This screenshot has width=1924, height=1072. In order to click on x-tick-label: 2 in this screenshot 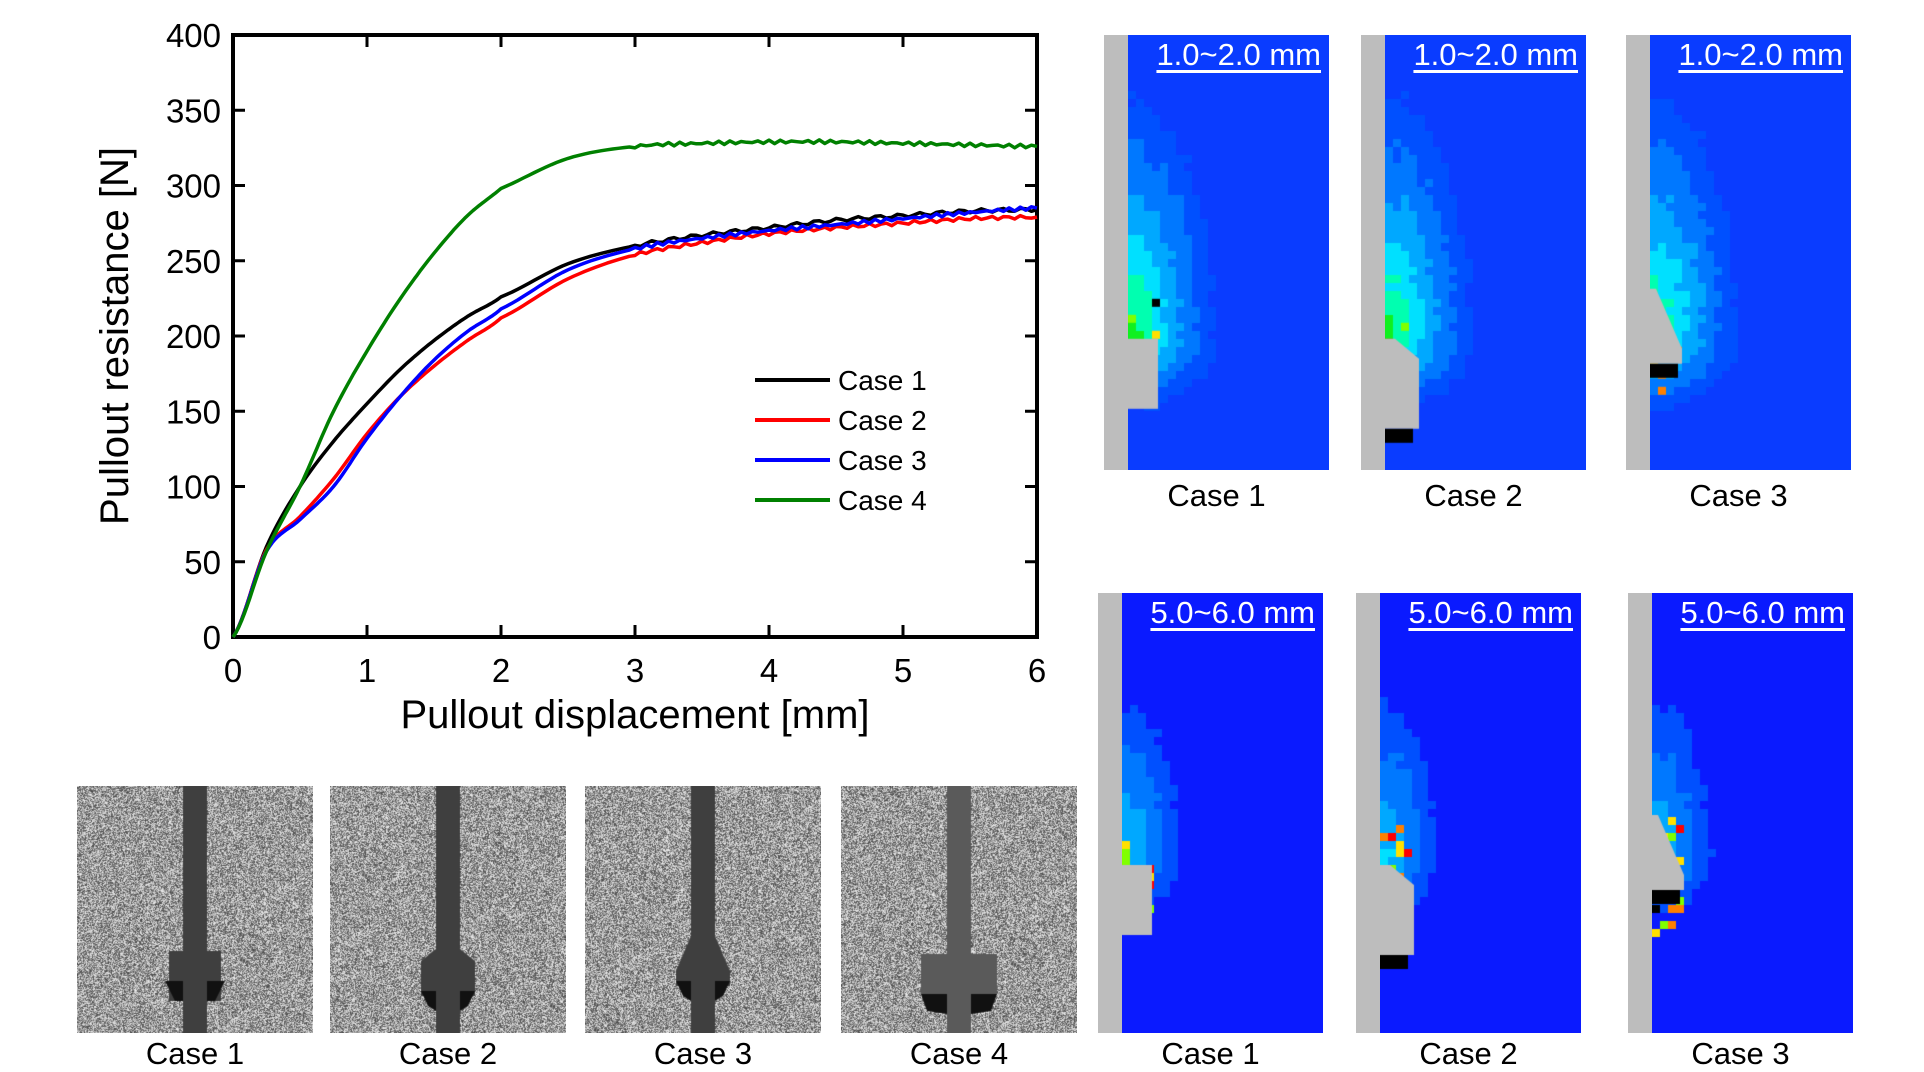, I will do `click(501, 670)`.